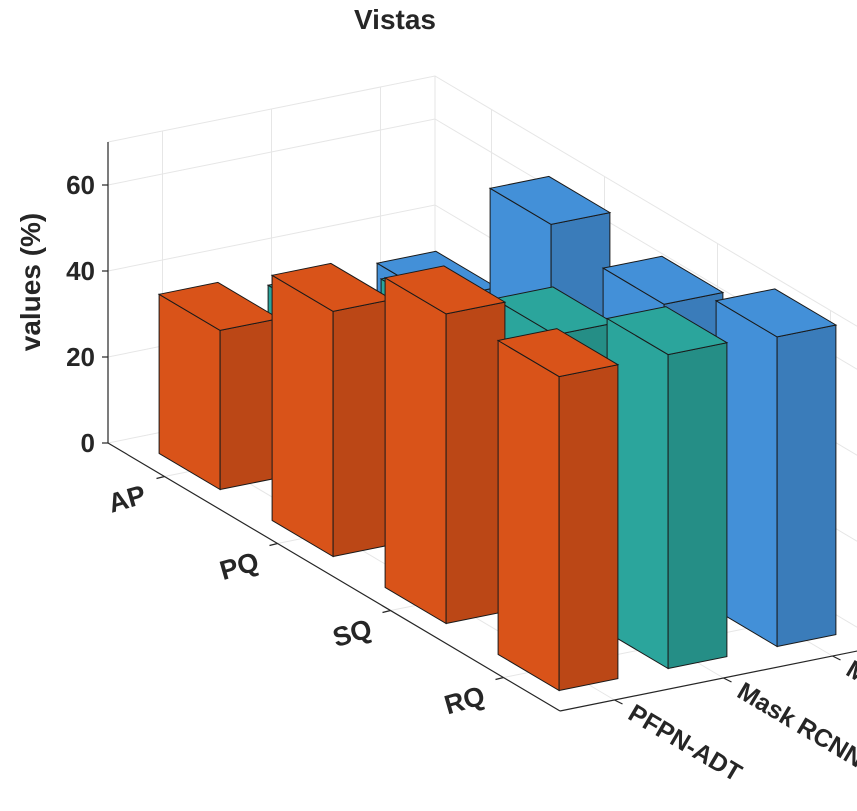  What do you see at coordinates (30, 282) in the screenshot?
I see `y-axis-label: values (%)` at bounding box center [30, 282].